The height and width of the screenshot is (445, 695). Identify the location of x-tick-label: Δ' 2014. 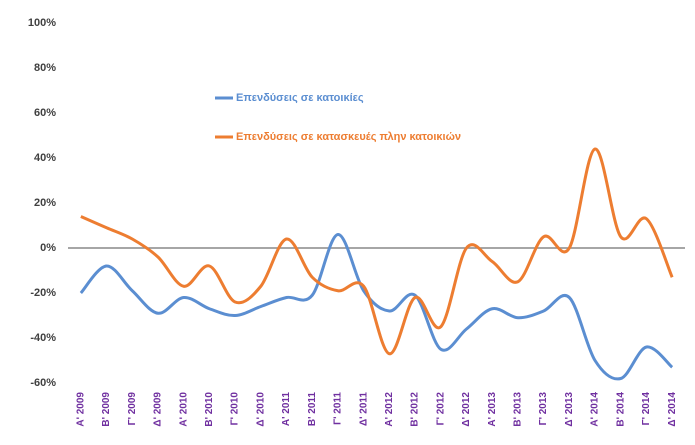
(672, 409).